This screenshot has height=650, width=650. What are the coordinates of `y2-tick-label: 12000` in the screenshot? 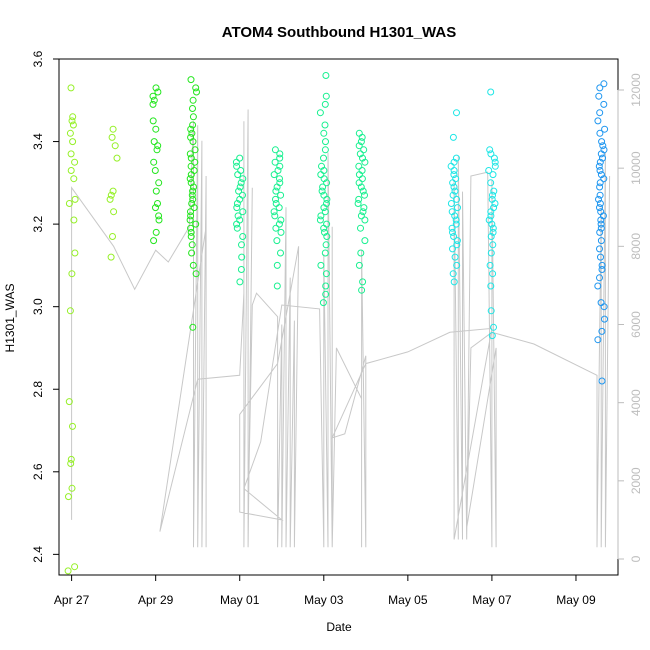 It's located at (636, 90).